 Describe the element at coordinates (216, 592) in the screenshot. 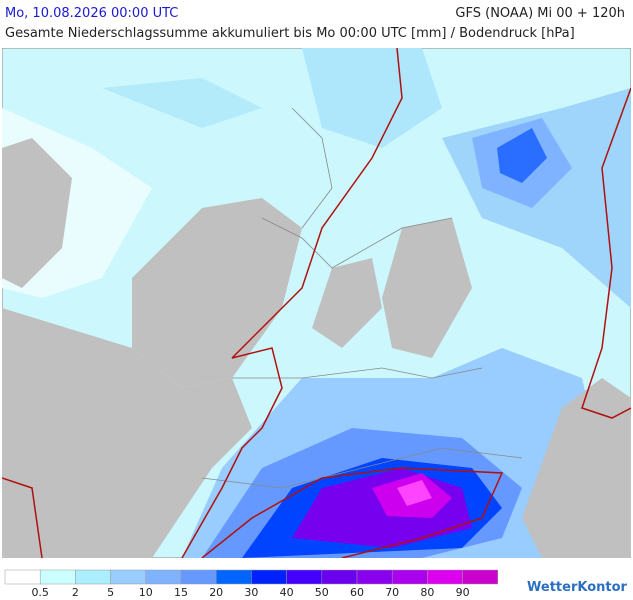

I see `legend-label: 20` at that location.